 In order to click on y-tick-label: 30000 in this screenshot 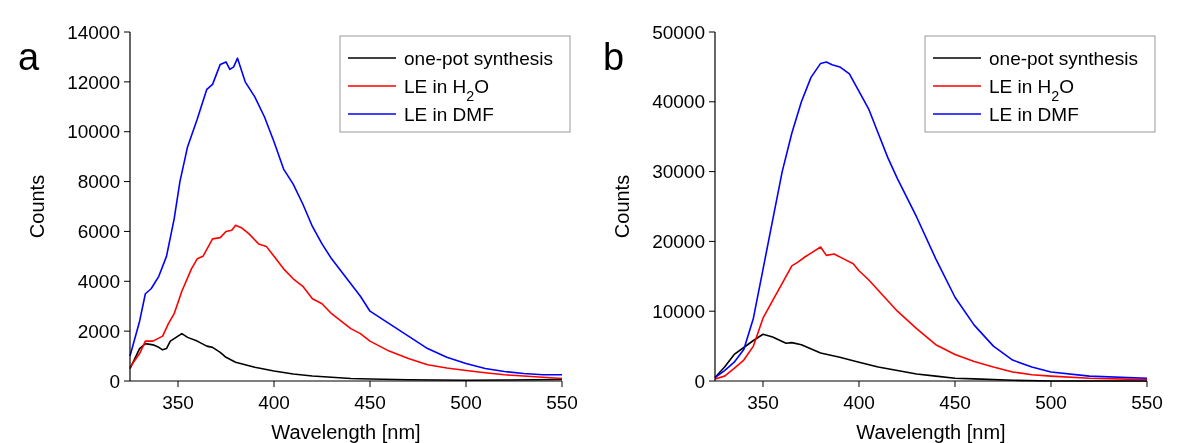, I will do `click(678, 172)`.